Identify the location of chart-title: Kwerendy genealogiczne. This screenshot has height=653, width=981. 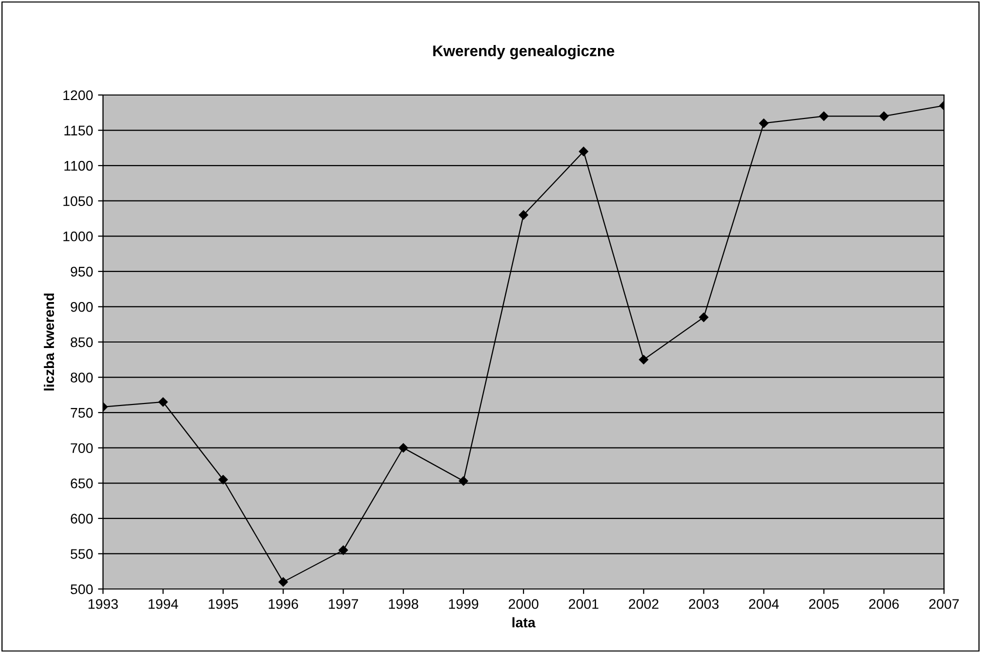
(523, 52).